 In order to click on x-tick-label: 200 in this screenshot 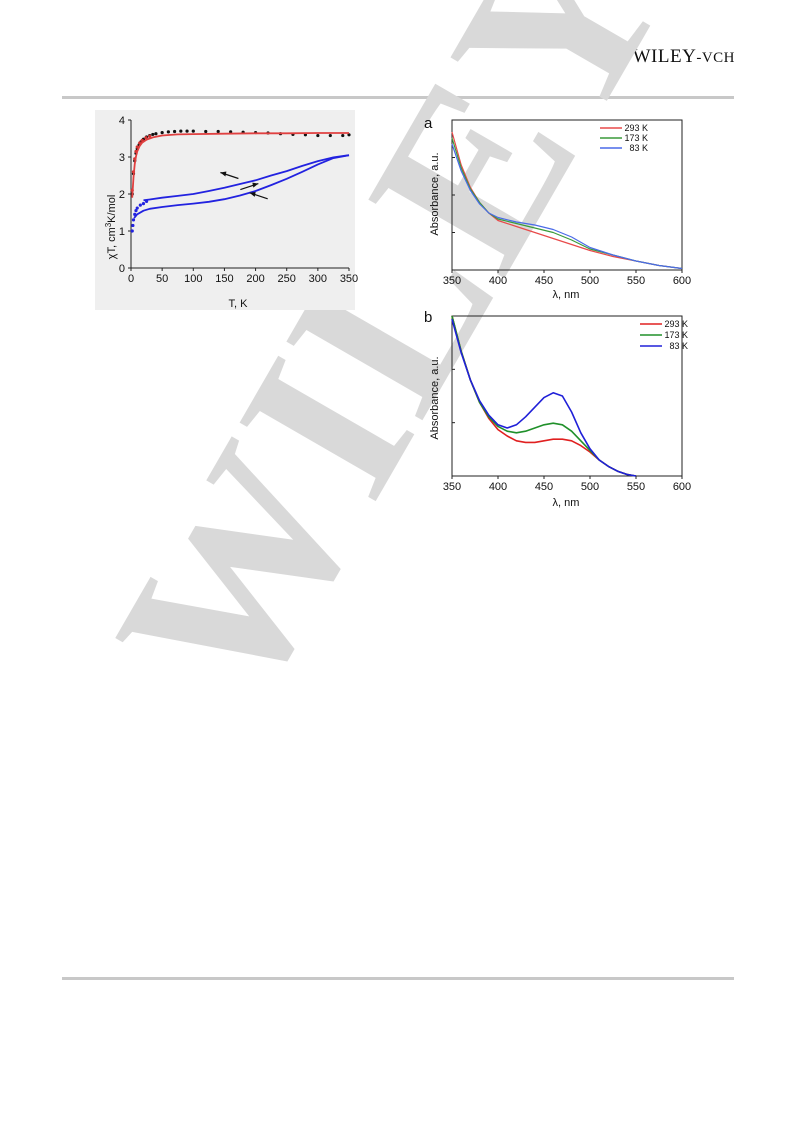, I will do `click(255, 279)`.